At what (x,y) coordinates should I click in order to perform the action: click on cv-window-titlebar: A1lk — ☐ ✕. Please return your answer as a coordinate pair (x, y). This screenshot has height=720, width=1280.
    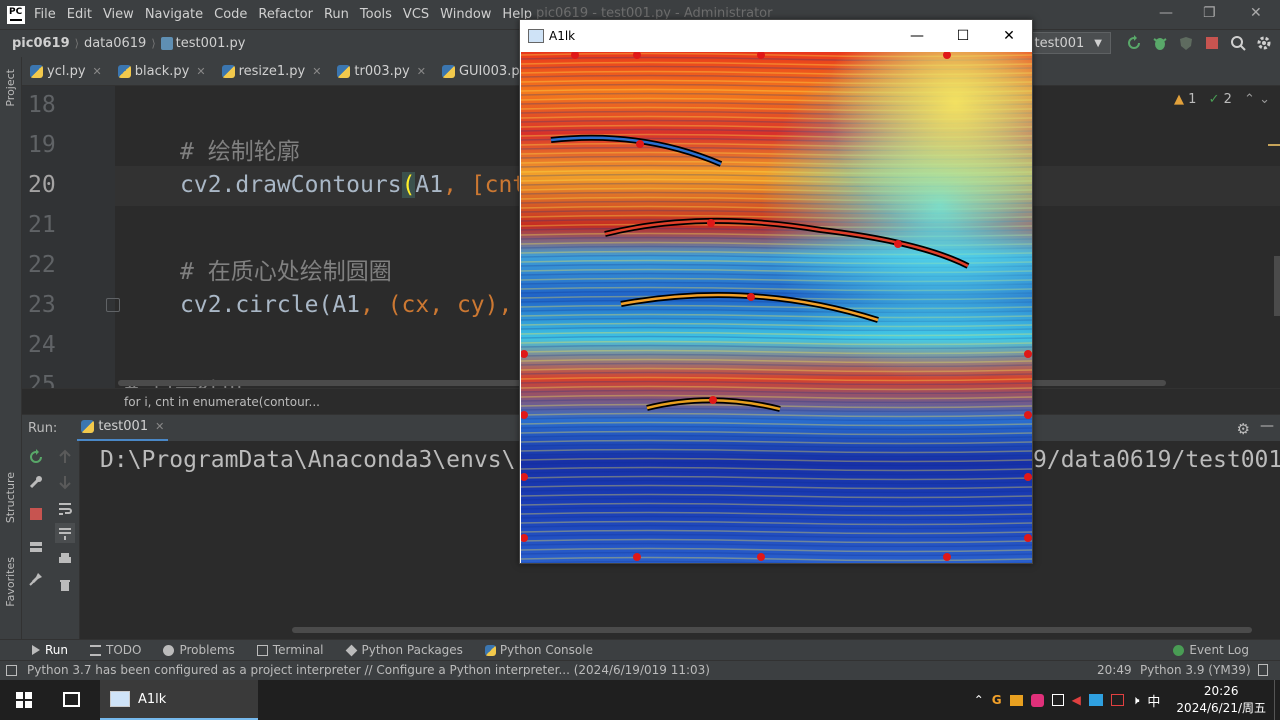
    Looking at the image, I should click on (776, 35).